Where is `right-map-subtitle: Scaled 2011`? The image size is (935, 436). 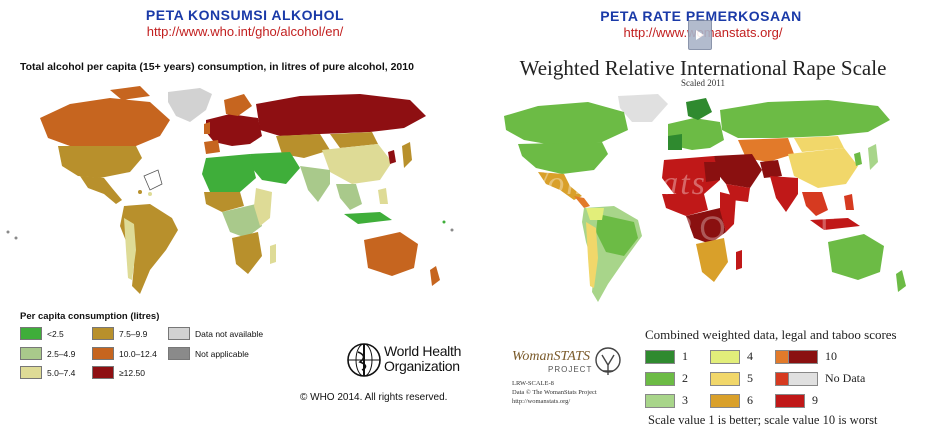
right-map-subtitle: Scaled 2011 is located at coordinates (703, 83).